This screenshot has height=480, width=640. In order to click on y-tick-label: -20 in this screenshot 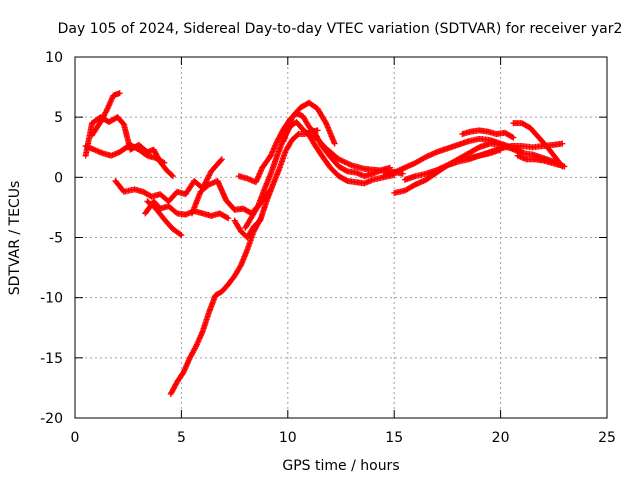, I will do `click(51, 419)`.